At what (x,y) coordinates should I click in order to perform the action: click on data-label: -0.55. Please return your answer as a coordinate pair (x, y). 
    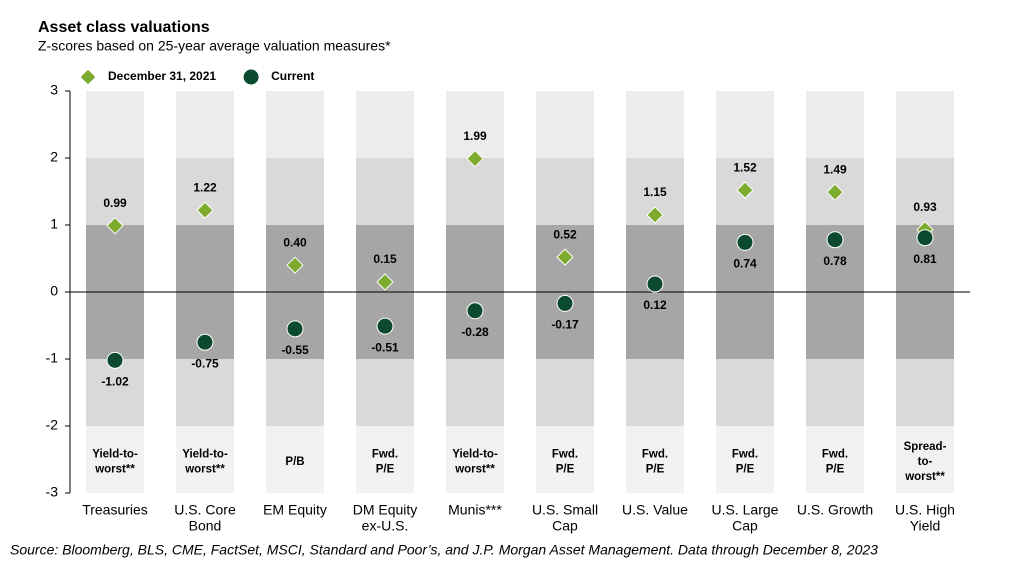
    Looking at the image, I should click on (295, 350).